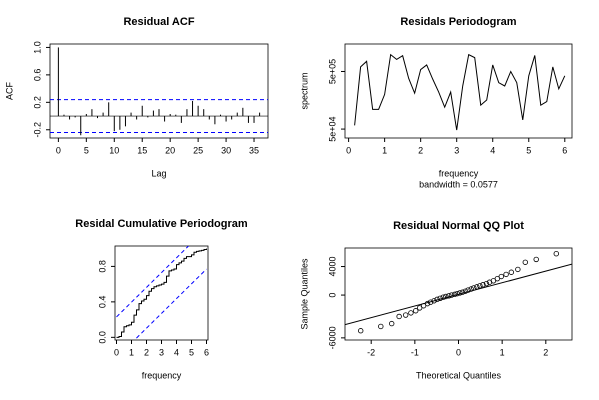  I want to click on y-tick-label: 5e+05, so click(332, 71).